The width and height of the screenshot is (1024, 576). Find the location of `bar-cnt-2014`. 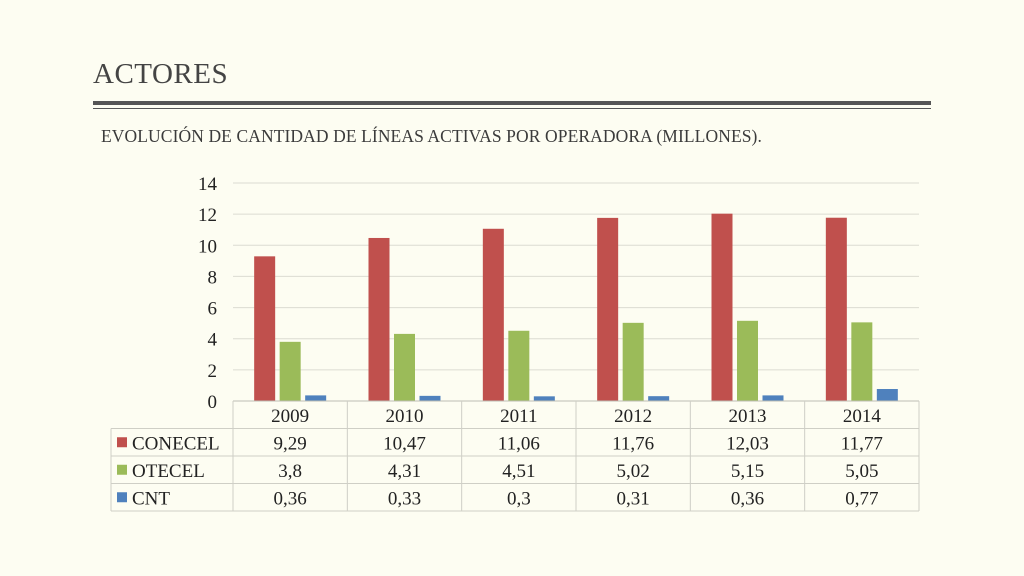

bar-cnt-2014 is located at coordinates (887, 395).